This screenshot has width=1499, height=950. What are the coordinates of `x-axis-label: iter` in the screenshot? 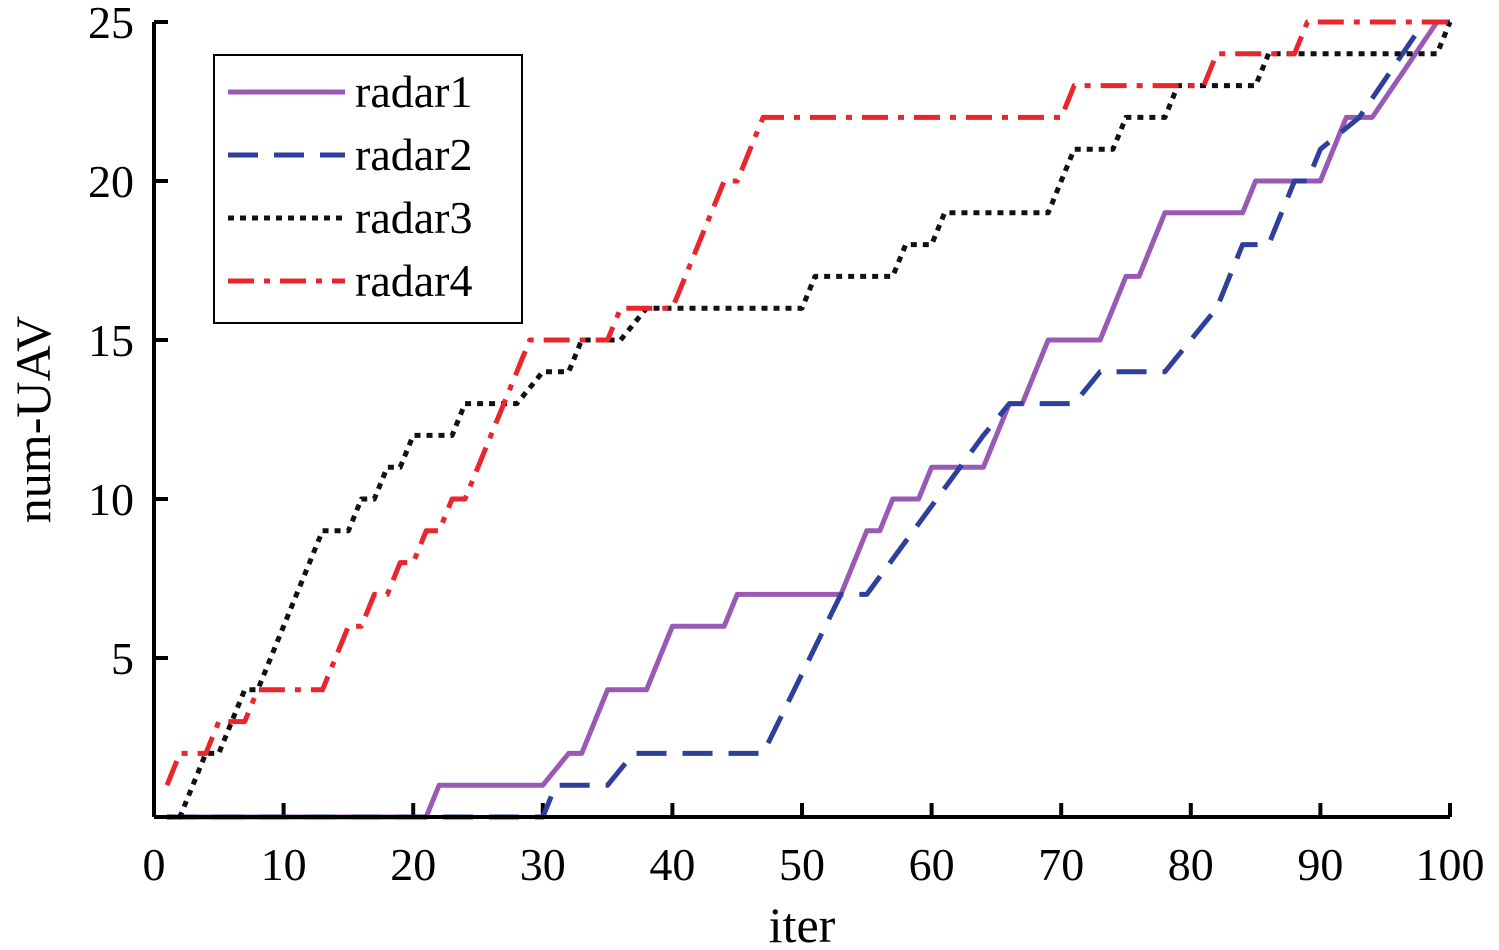 It's located at (802, 923).